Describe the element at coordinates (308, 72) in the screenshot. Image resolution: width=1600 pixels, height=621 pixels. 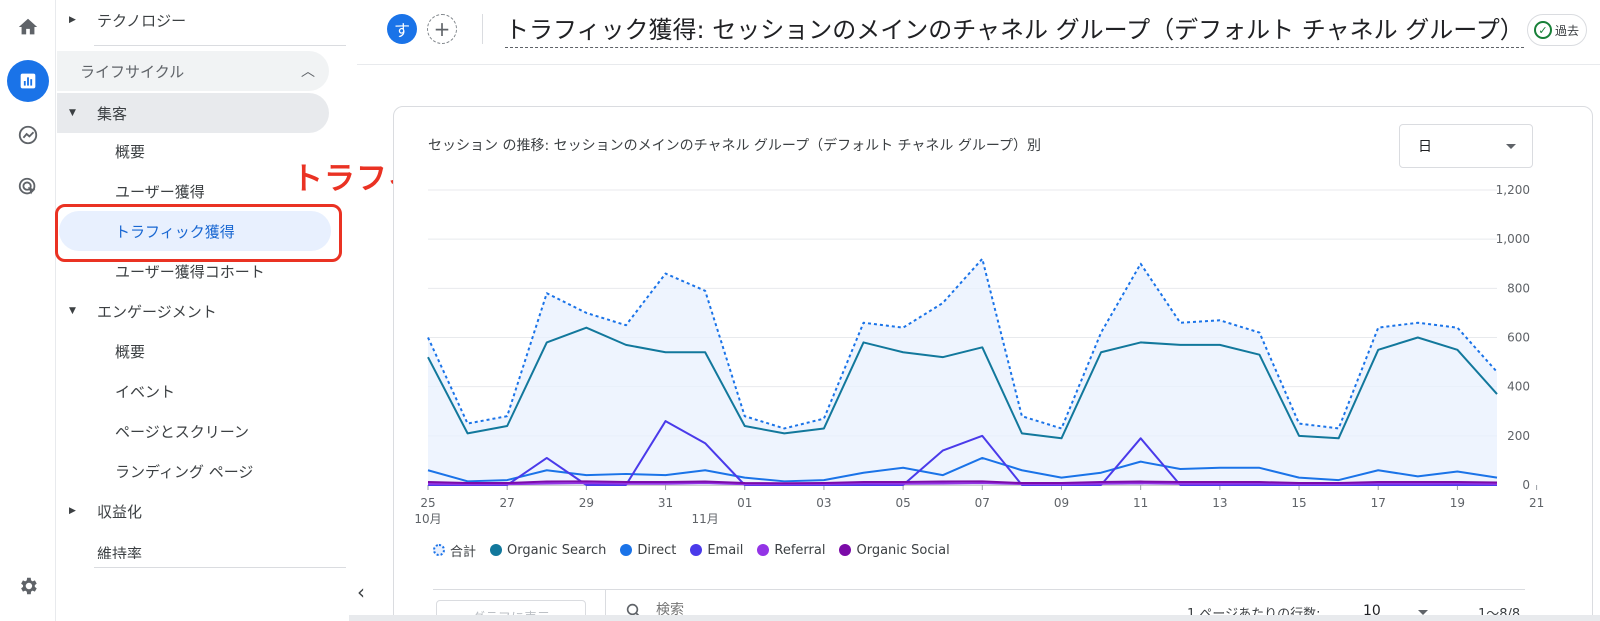
I see `chevron-up-icon: ︿` at that location.